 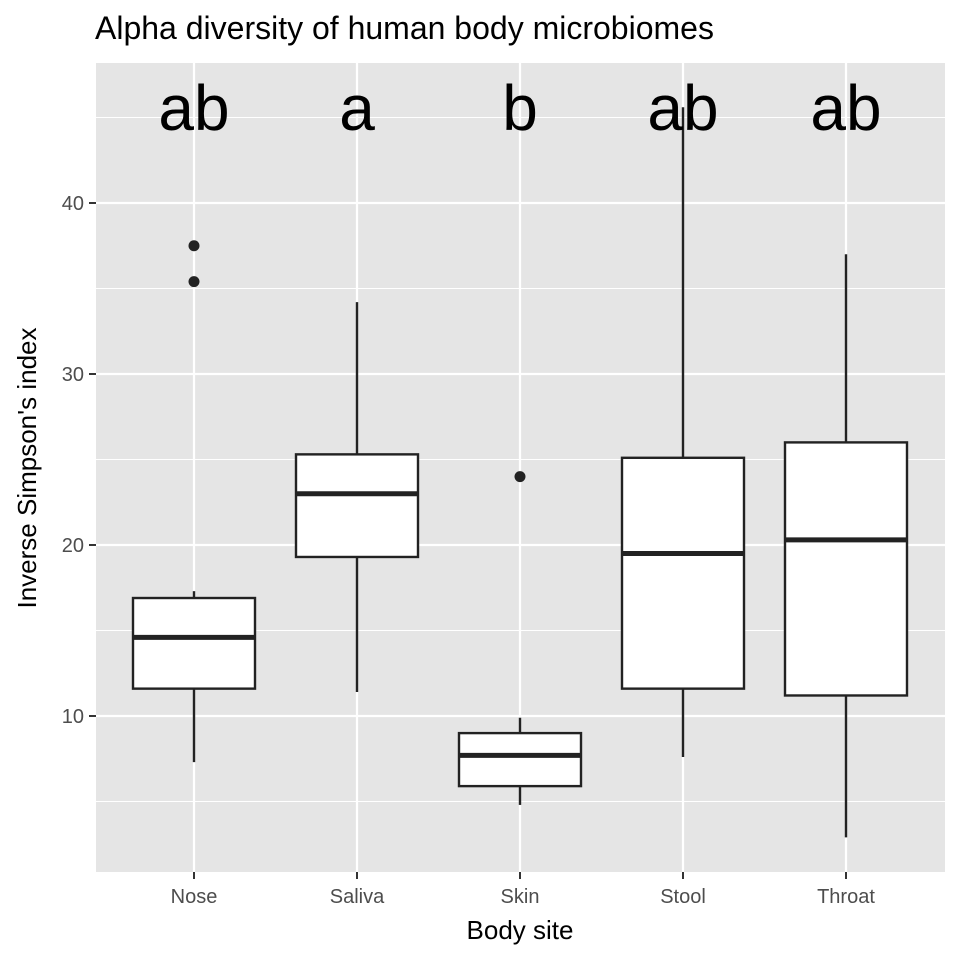 I want to click on x-tick-label: Skin, so click(x=520, y=897).